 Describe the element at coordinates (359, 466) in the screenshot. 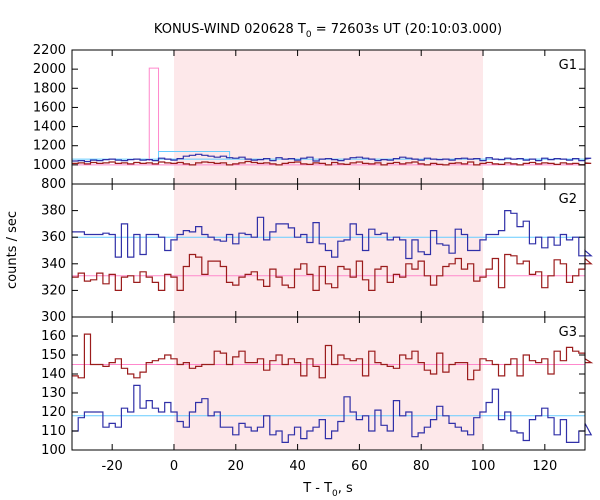

I see `x-tick-label: 60` at that location.